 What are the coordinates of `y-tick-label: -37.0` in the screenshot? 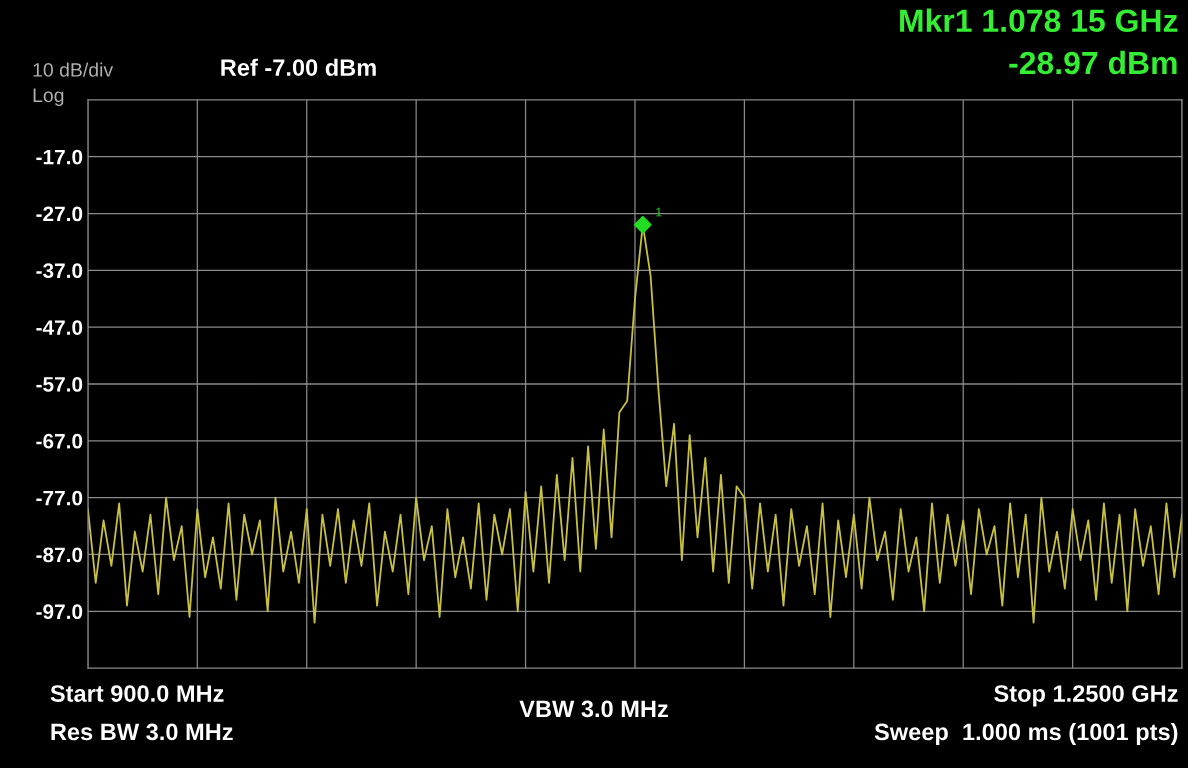 It's located at (59, 271).